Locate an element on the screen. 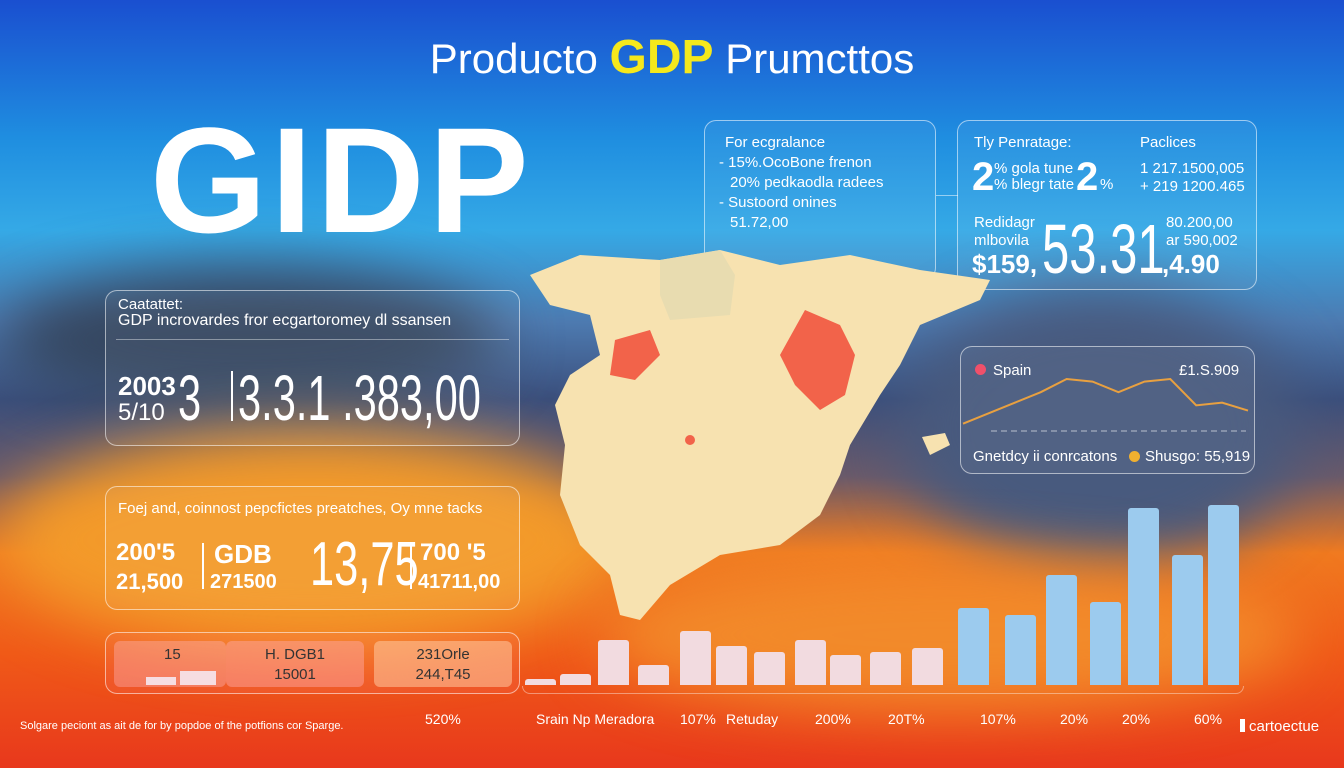 This screenshot has height=768, width=1344. side-value: 80.200,00 is located at coordinates (1199, 222).